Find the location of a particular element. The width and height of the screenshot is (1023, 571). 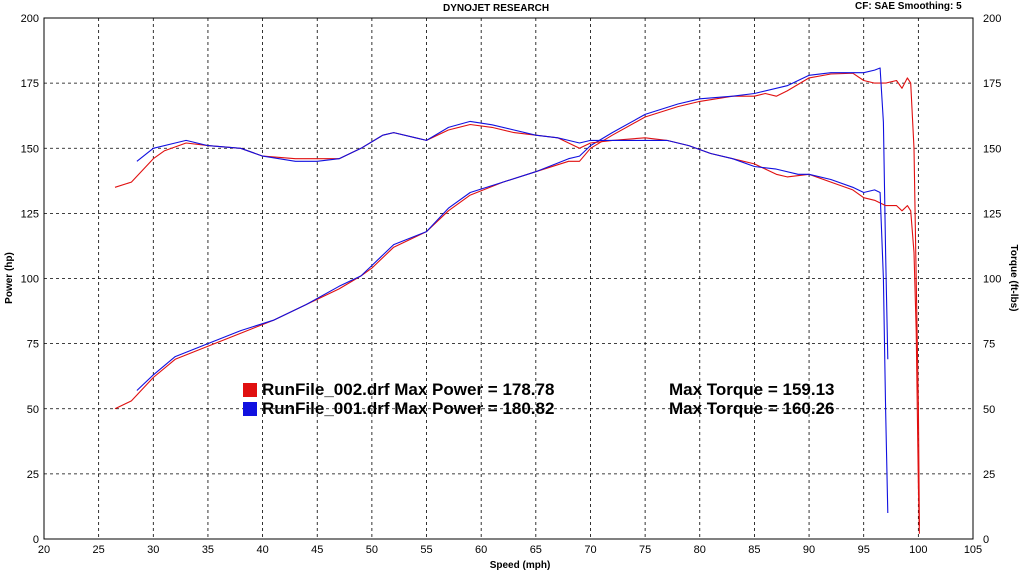

x-tick-label: 80 is located at coordinates (700, 550).